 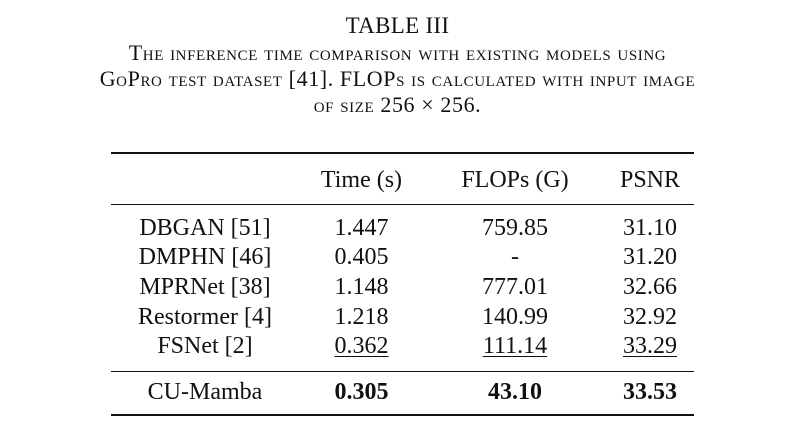 What do you see at coordinates (515, 346) in the screenshot?
I see `underlined-flops: 111.14` at bounding box center [515, 346].